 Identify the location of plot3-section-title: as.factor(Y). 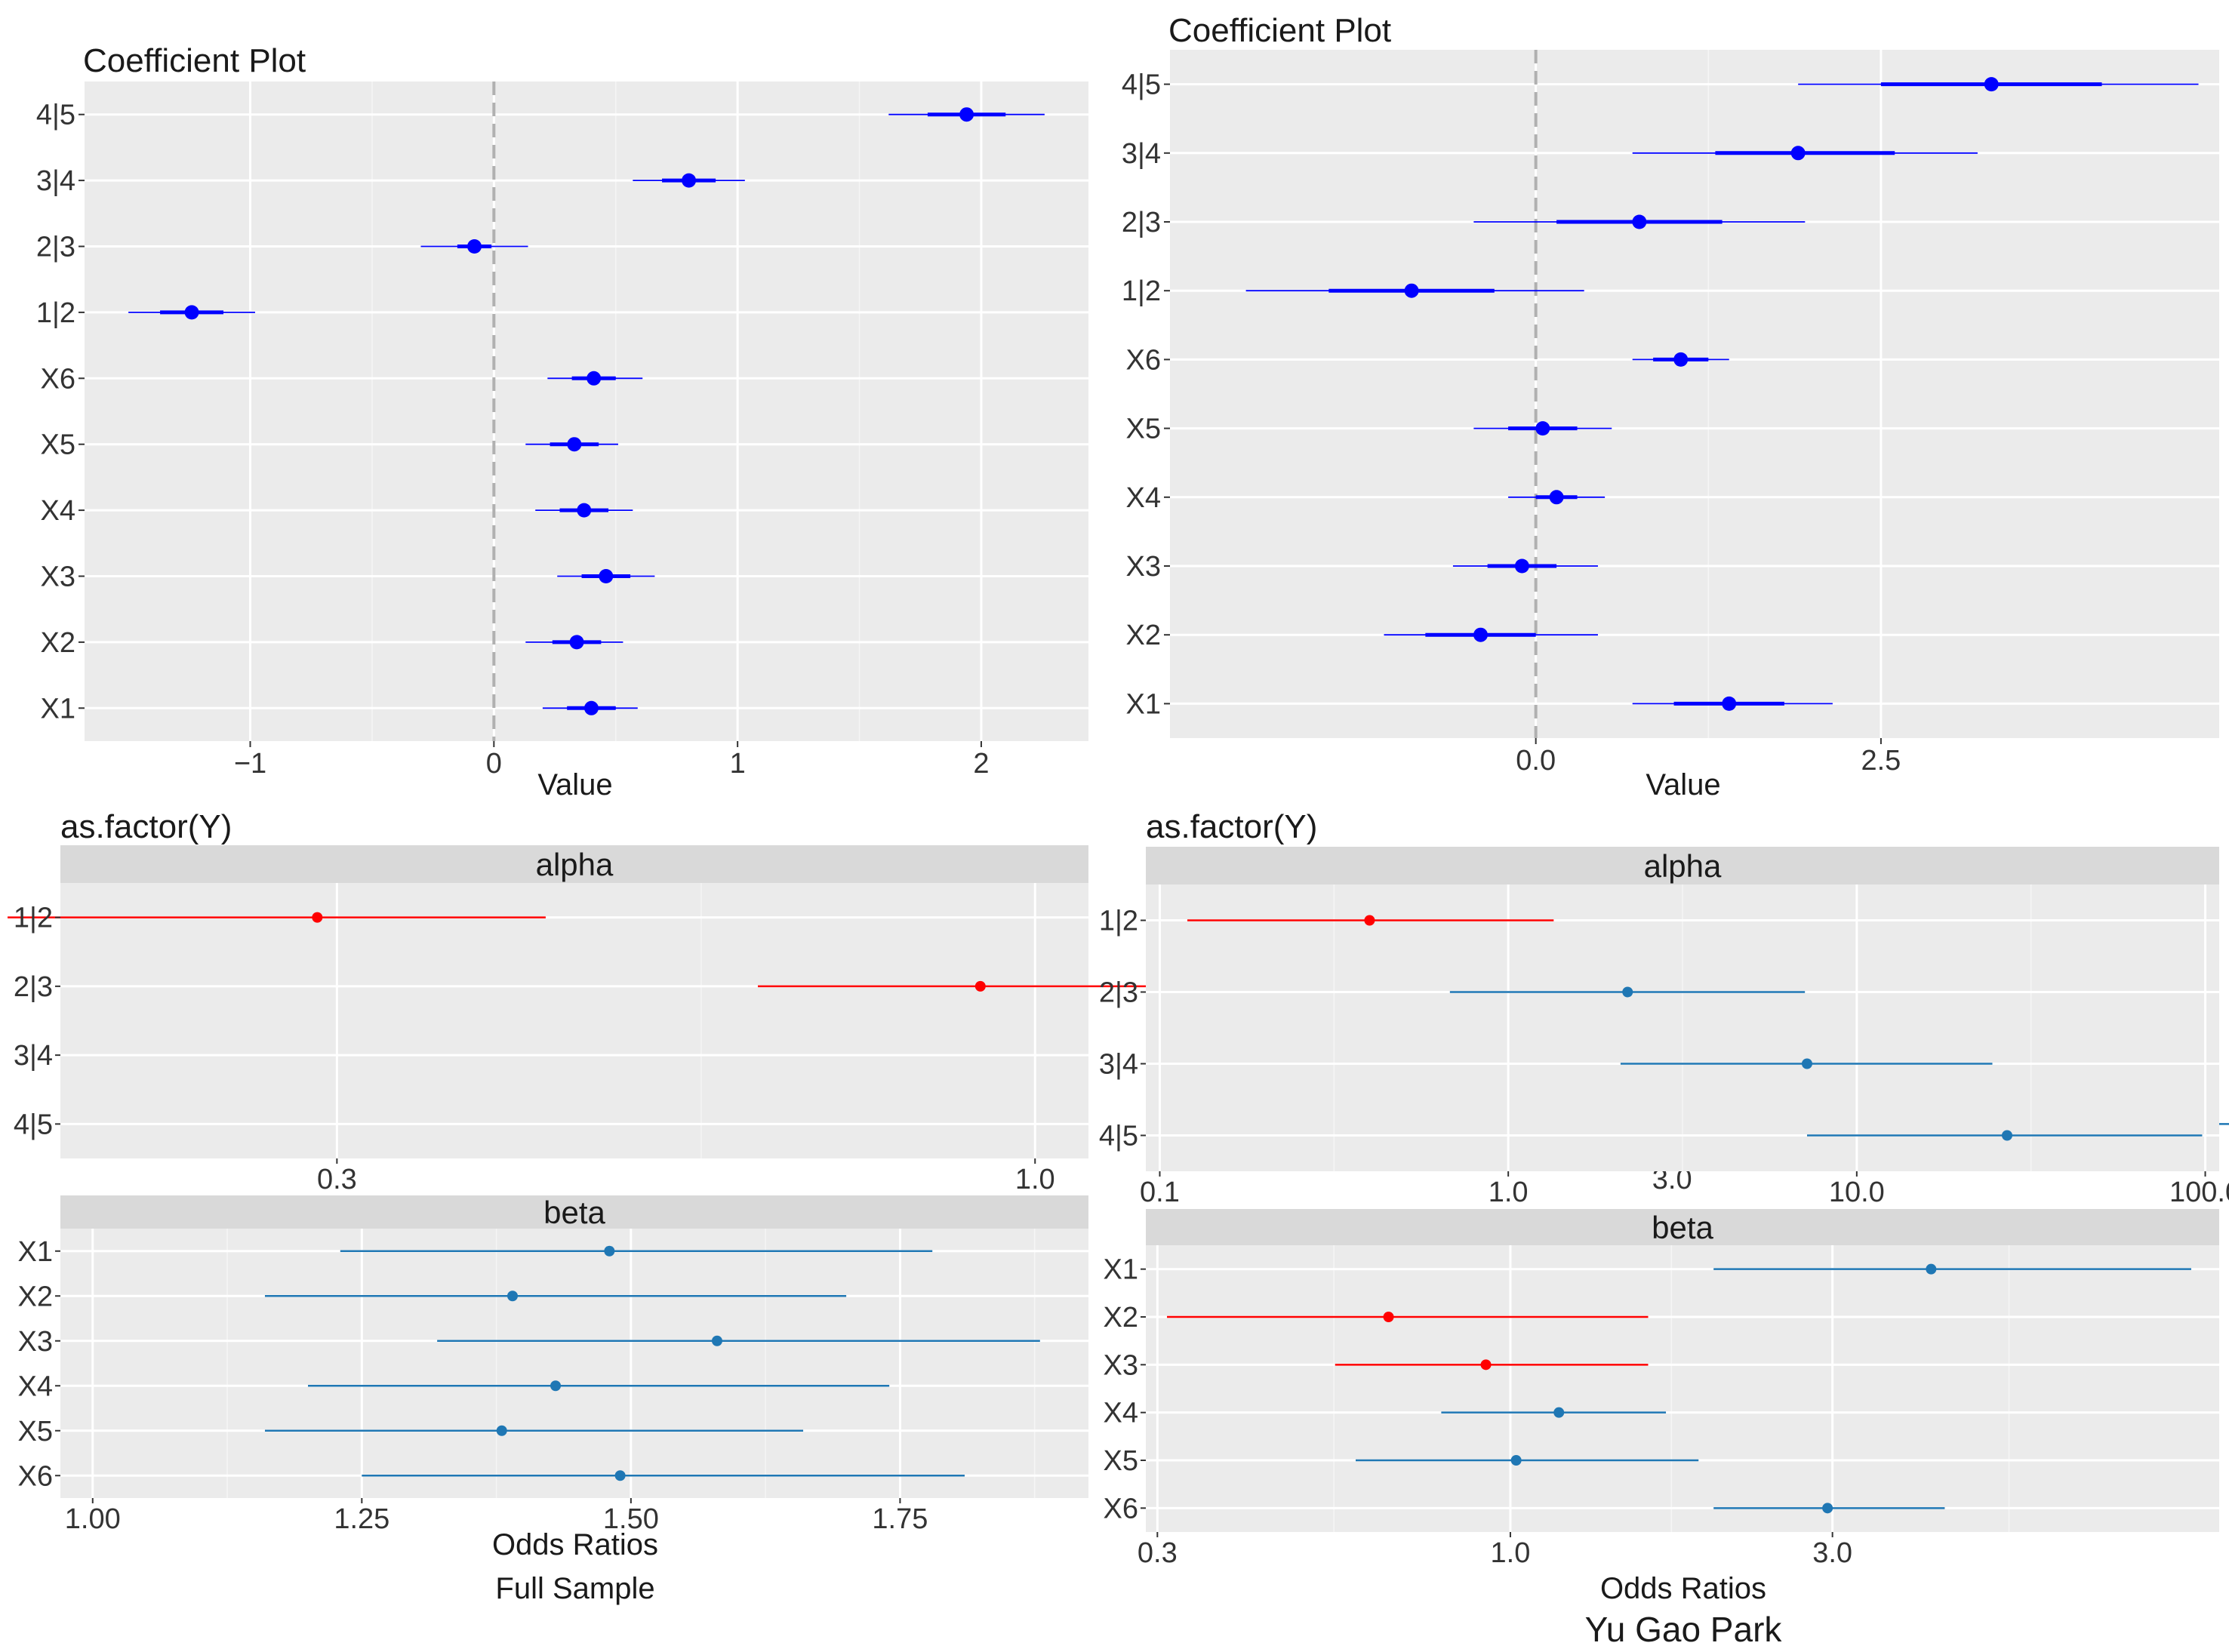
(146, 826).